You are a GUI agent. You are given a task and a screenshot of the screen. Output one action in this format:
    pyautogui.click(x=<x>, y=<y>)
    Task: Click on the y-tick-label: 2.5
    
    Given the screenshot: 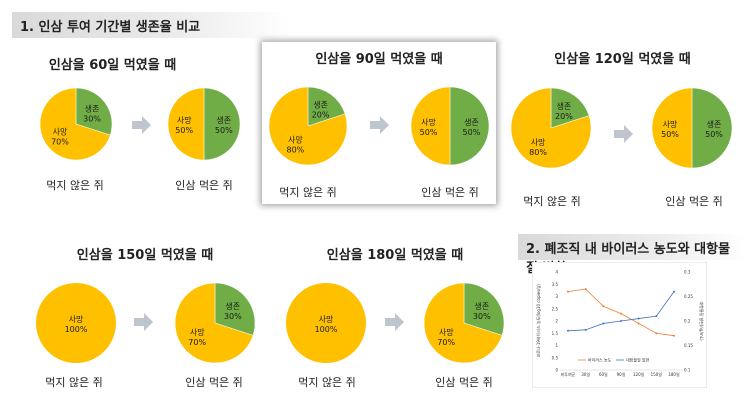 What is the action you would take?
    pyautogui.click(x=555, y=308)
    